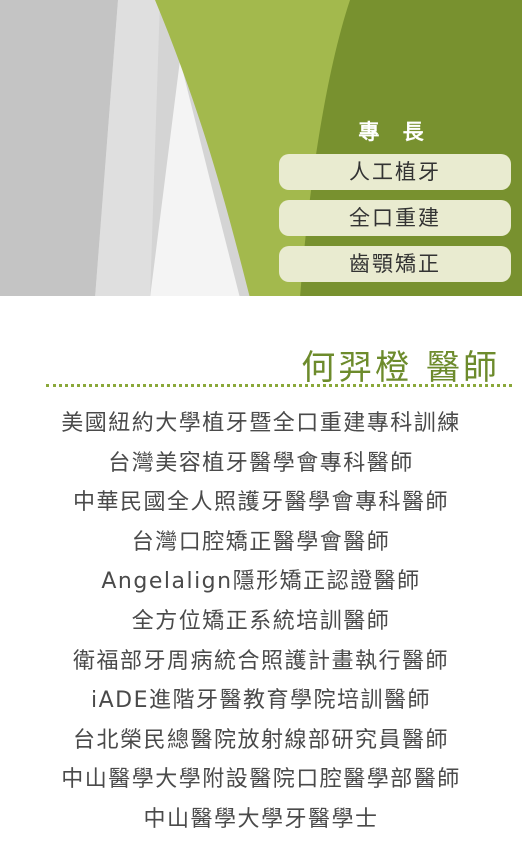 The width and height of the screenshot is (522, 848). Describe the element at coordinates (261, 780) in the screenshot. I see `credential-item: 中山醫學大學附設醫院口腔醫學部醫師` at that location.